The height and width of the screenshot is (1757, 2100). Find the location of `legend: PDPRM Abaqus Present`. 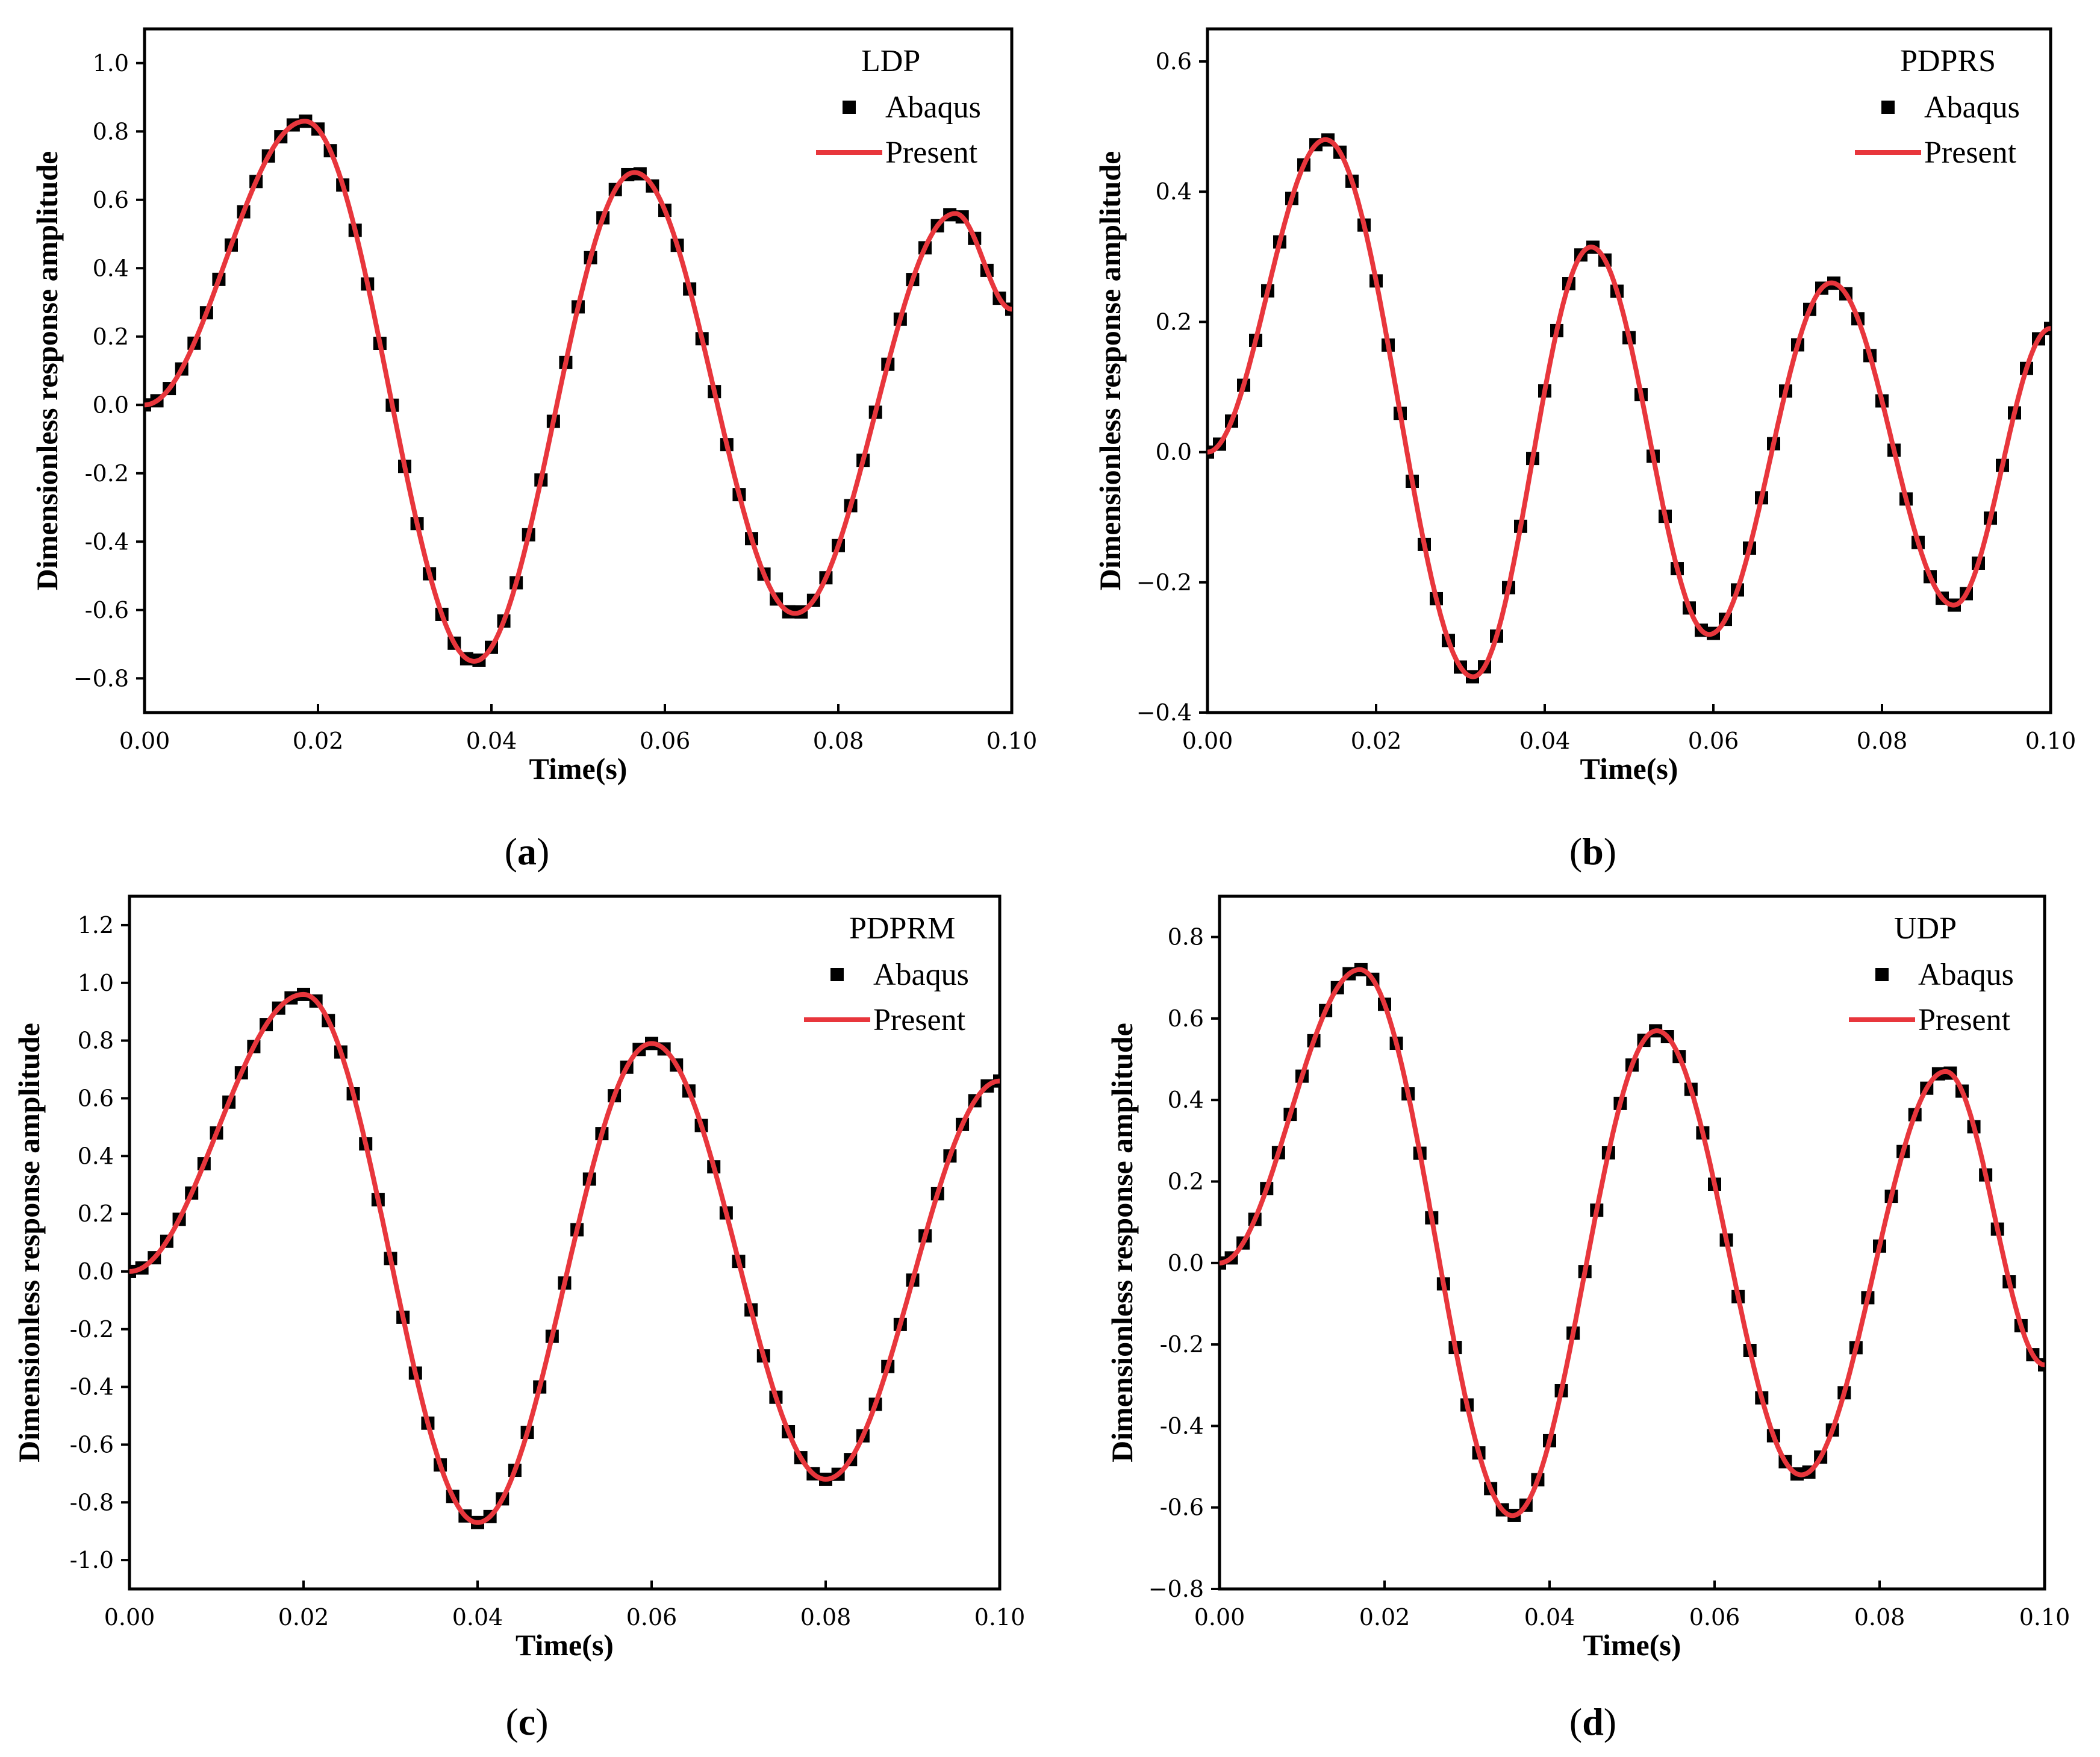

legend: PDPRM Abaqus Present is located at coordinates (887, 974).